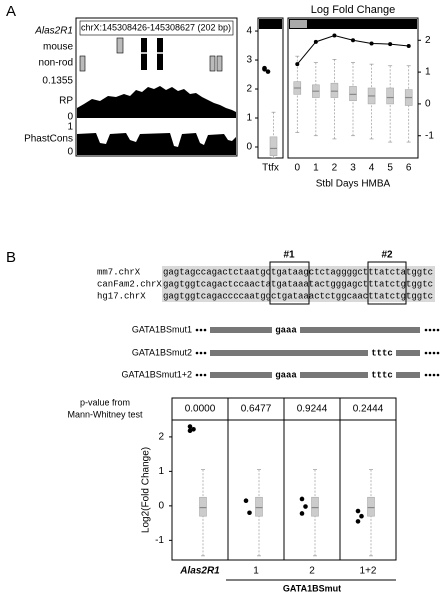  What do you see at coordinates (57, 81) in the screenshot?
I see `rp-max: 0.1355` at bounding box center [57, 81].